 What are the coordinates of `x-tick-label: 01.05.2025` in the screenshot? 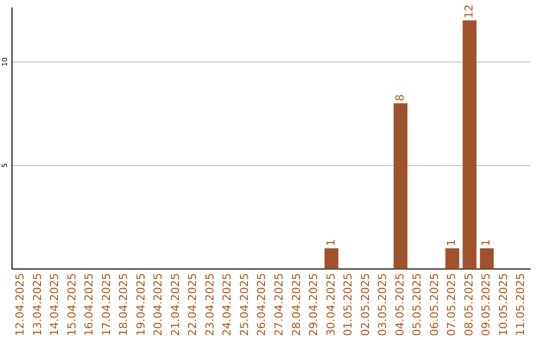 It's located at (348, 304).